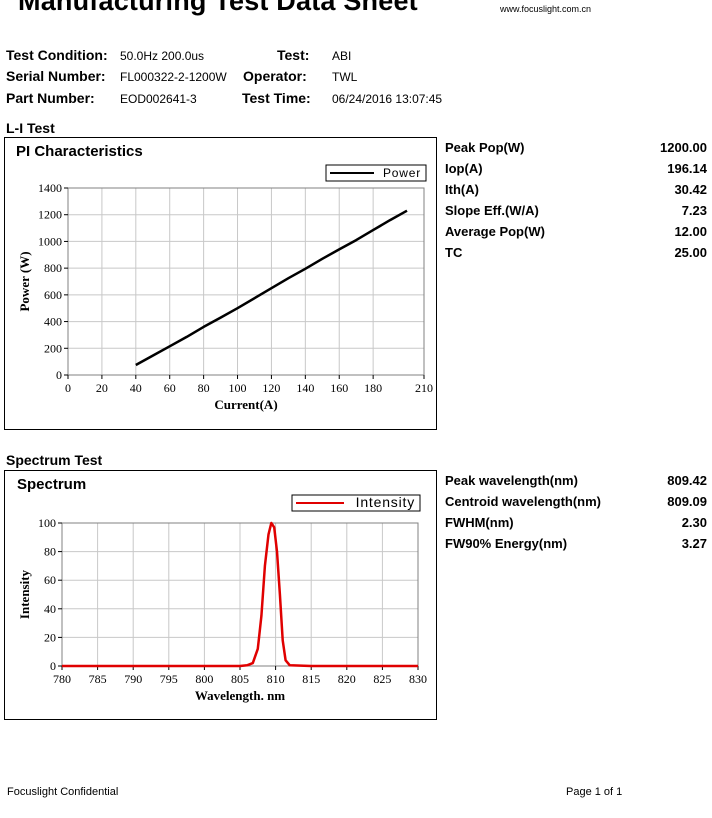 This screenshot has width=712, height=818. Describe the element at coordinates (50, 552) in the screenshot. I see `y-tick-label: 80` at that location.